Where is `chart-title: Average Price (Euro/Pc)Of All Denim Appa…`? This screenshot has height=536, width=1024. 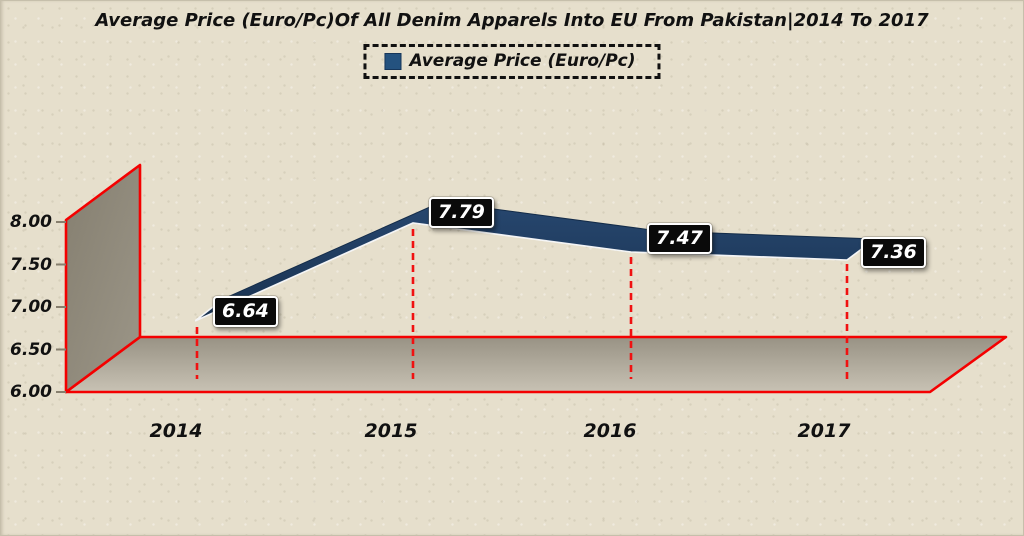
chart-title: Average Price (Euro/Pc)Of All Denim Appa… is located at coordinates (512, 20).